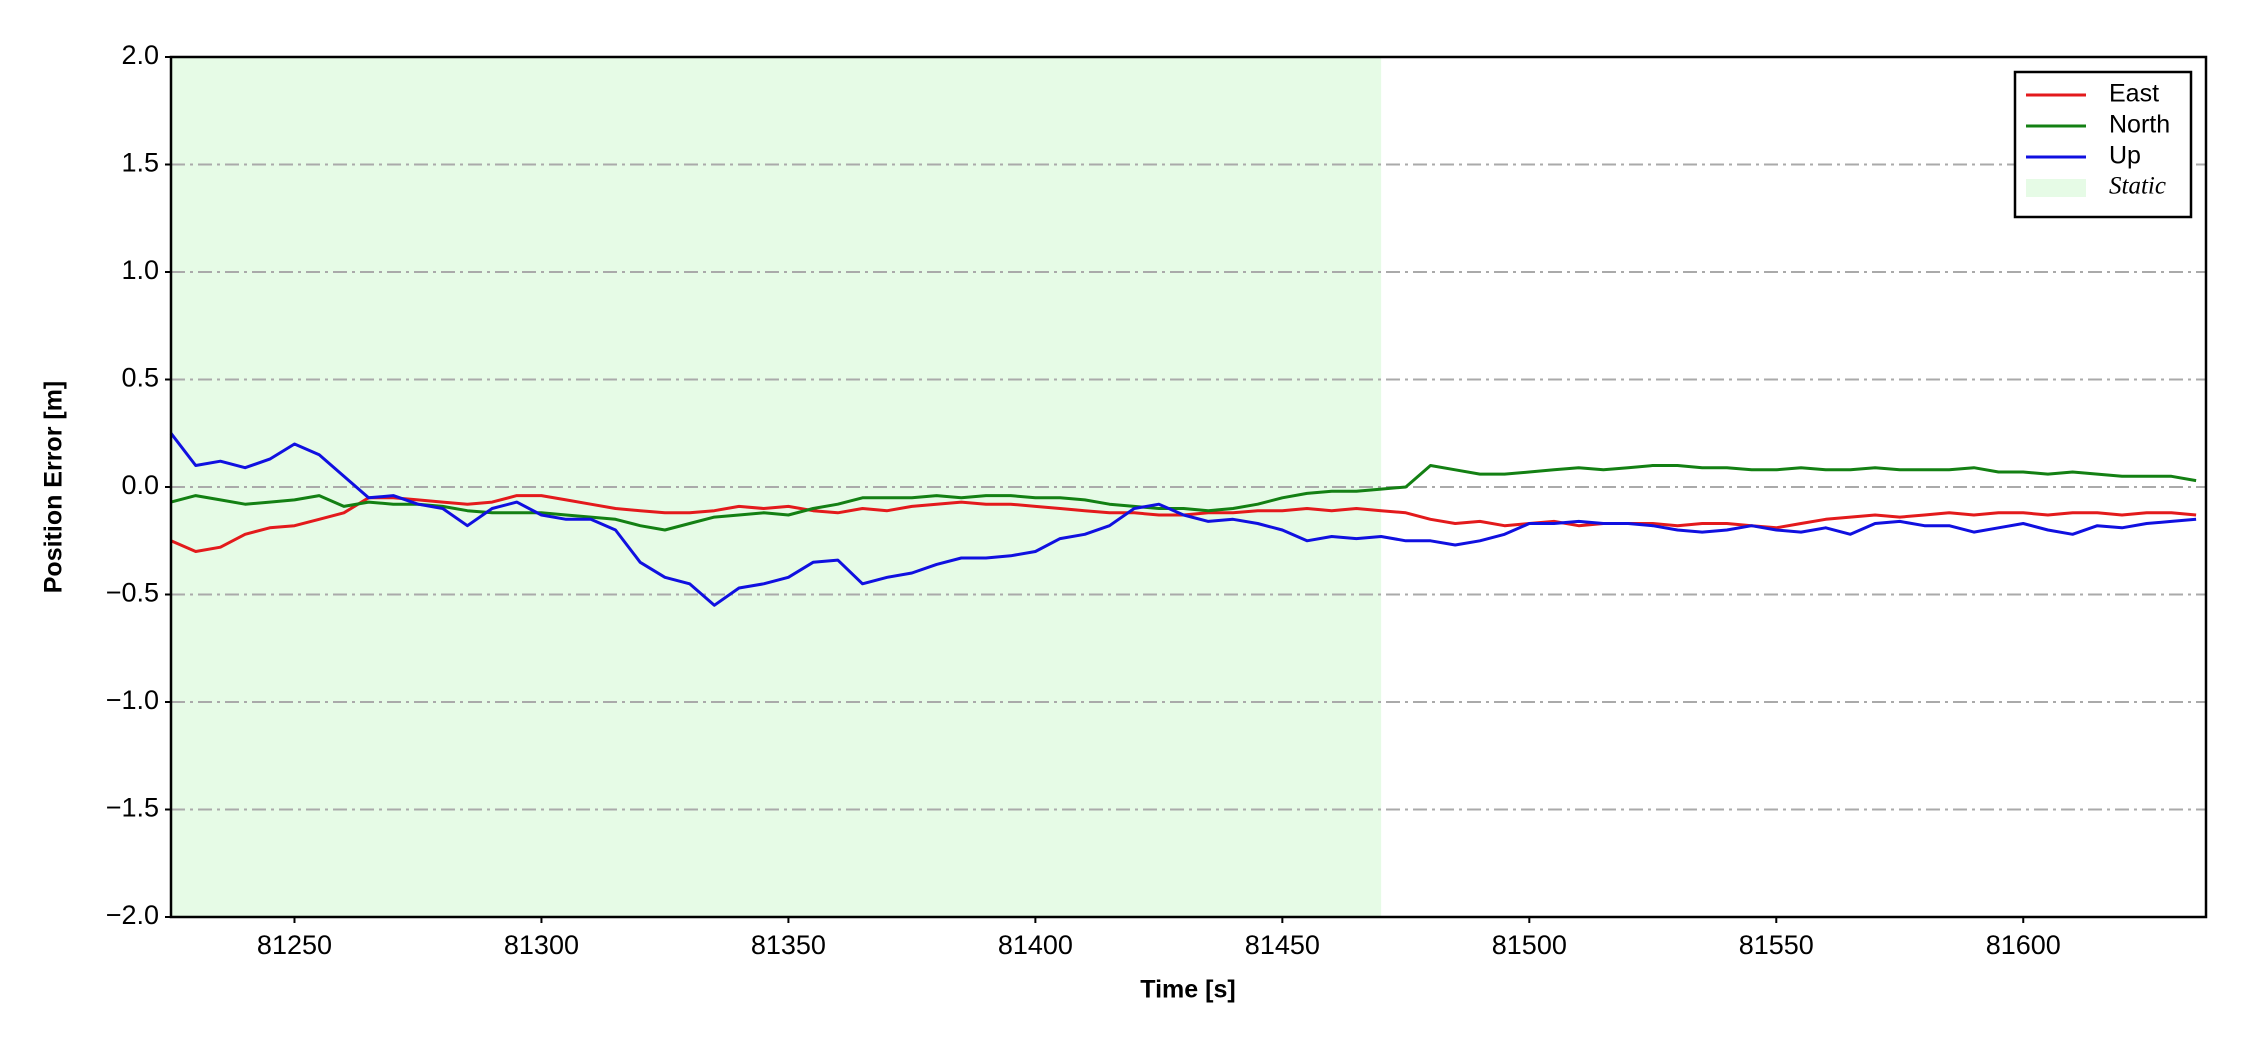 The height and width of the screenshot is (1050, 2250). I want to click on x-tick-label: 81400, so click(1035, 945).